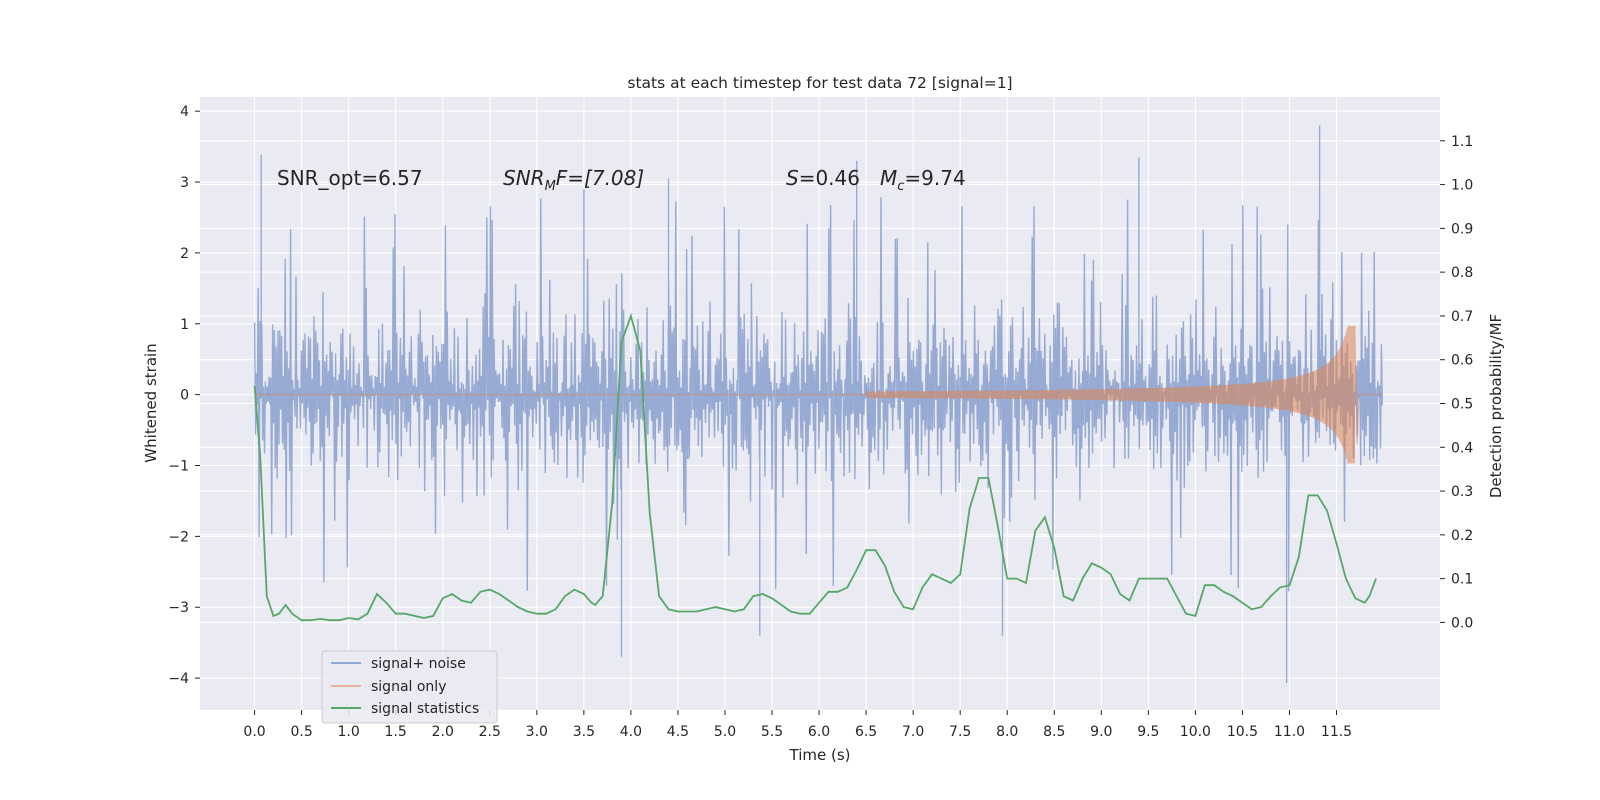 This screenshot has width=1600, height=800. I want to click on y-axis-label: Whitened strain, so click(151, 402).